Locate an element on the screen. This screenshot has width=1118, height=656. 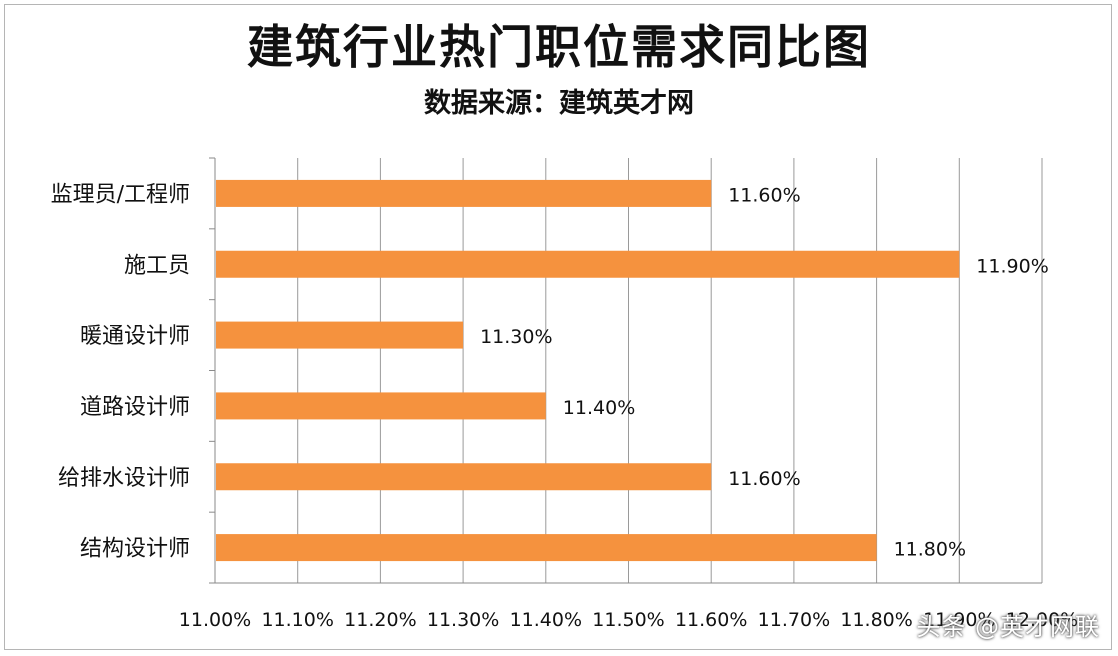
category-label: 给排水设计师 is located at coordinates (124, 478).